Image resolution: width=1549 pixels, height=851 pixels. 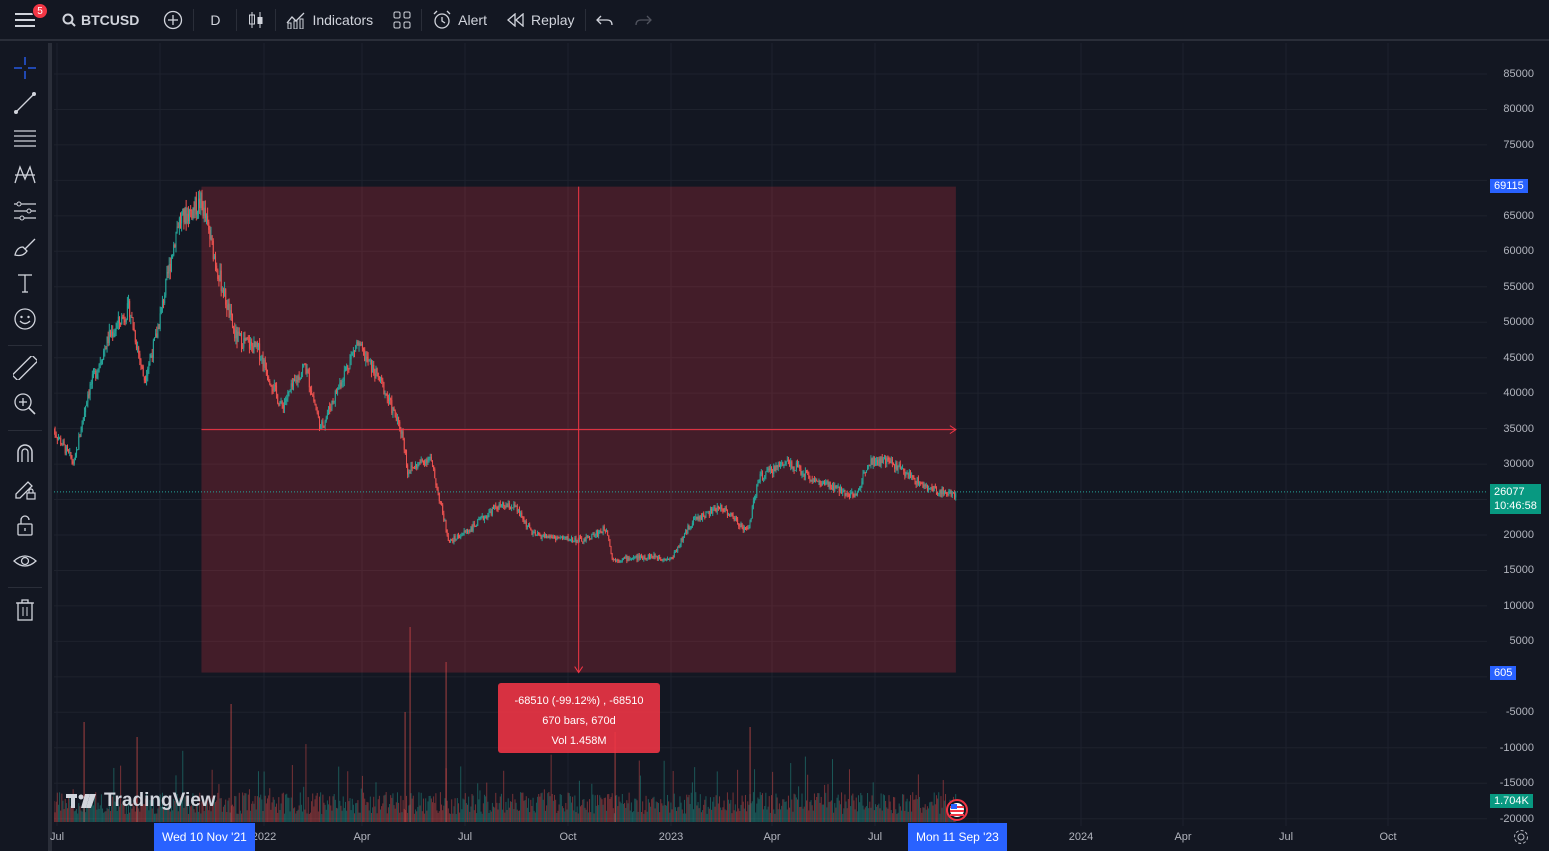 I want to click on time-axis: Jul 2022 Apr Jul Oct 2023 Apr Jul 2024 Apr Jul Oct, so click(x=768, y=838).